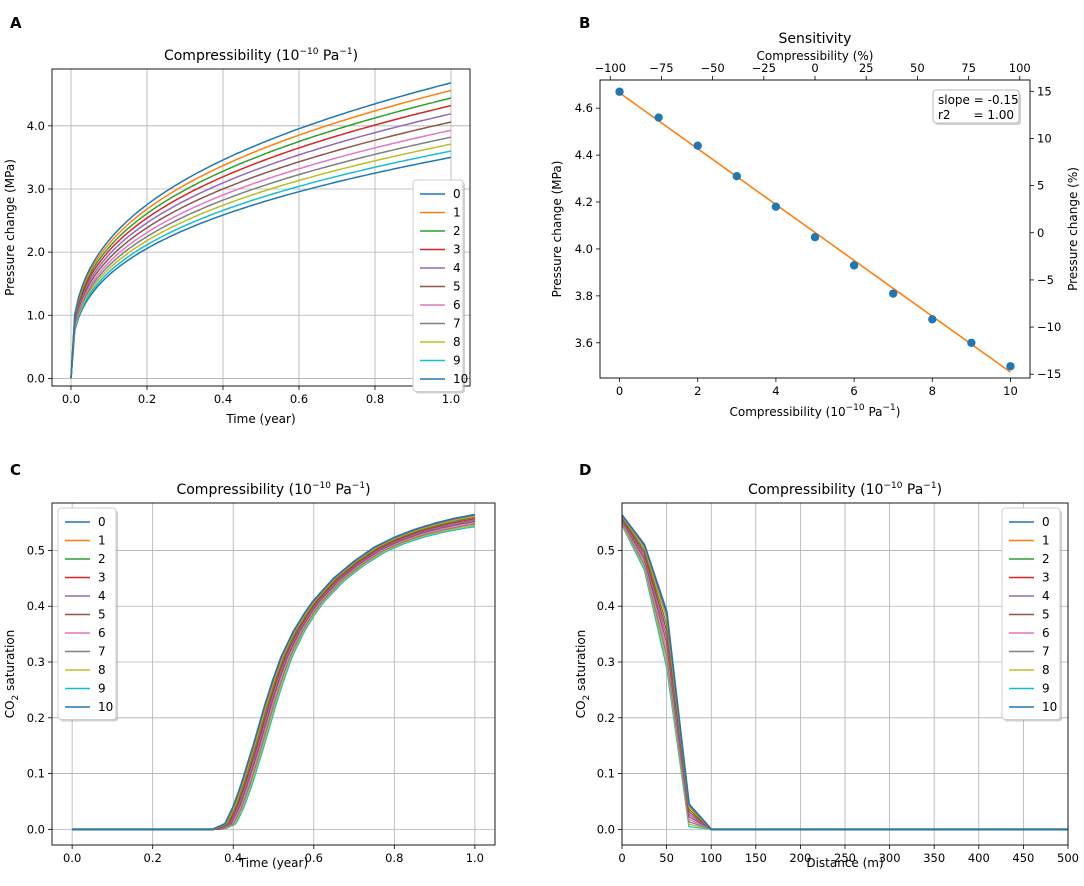  What do you see at coordinates (756, 858) in the screenshot?
I see `x-tick-label: 150` at bounding box center [756, 858].